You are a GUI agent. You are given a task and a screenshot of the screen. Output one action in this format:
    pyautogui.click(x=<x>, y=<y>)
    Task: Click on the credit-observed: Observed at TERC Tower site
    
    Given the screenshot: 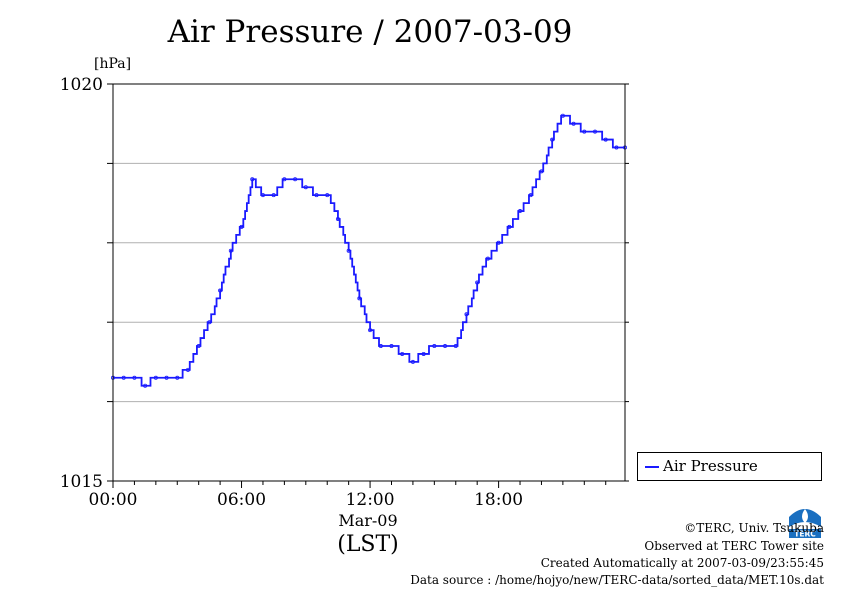 What is the action you would take?
    pyautogui.click(x=734, y=546)
    